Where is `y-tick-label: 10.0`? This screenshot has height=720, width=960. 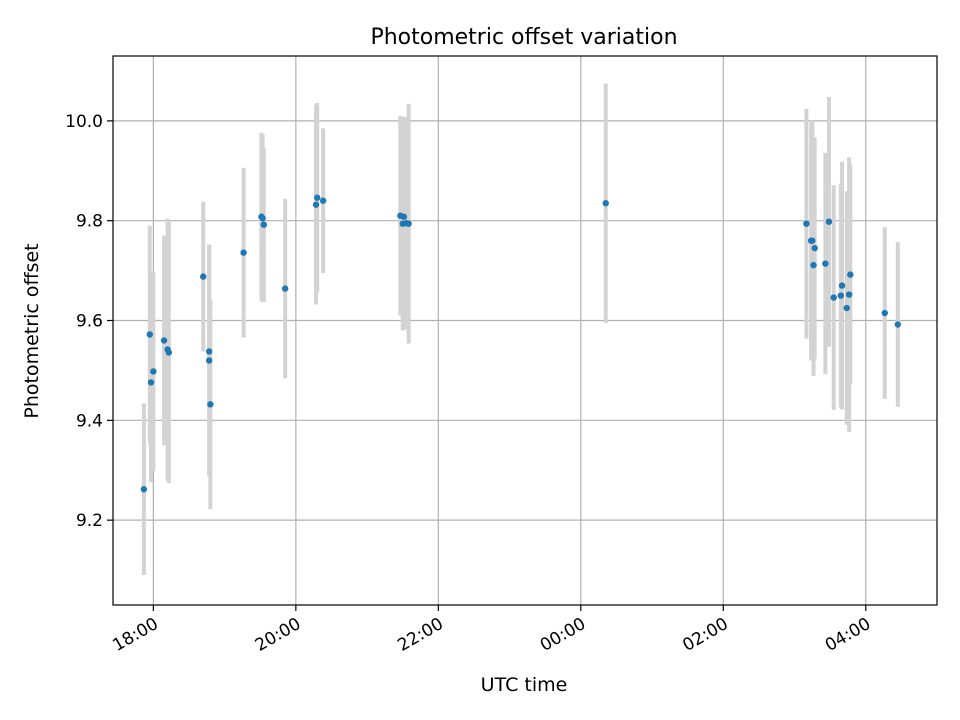 y-tick-label: 10.0 is located at coordinates (84, 122).